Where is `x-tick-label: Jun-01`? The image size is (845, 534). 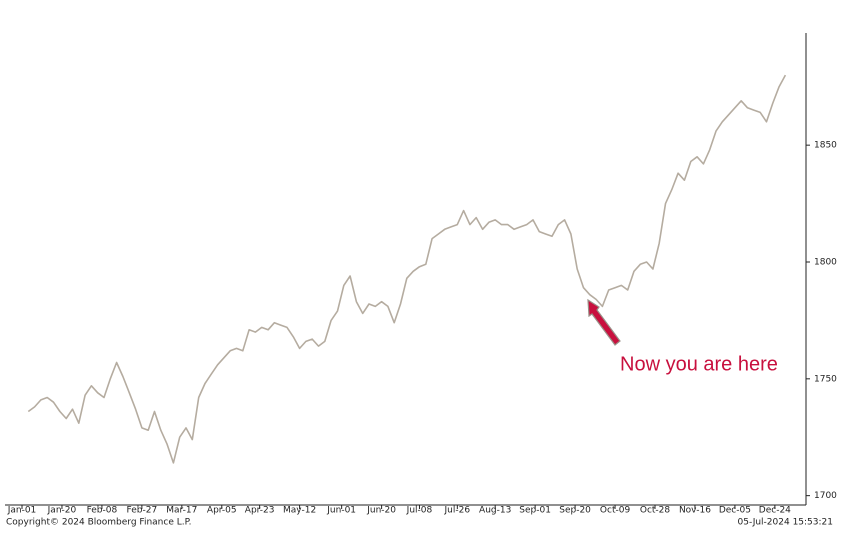 x-tick-label: Jun-01 is located at coordinates (341, 511).